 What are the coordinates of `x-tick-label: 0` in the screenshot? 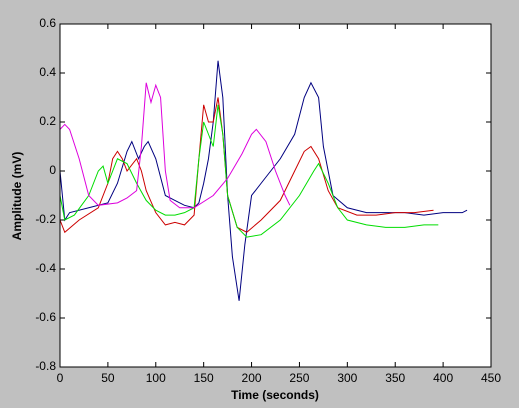 It's located at (60, 378).